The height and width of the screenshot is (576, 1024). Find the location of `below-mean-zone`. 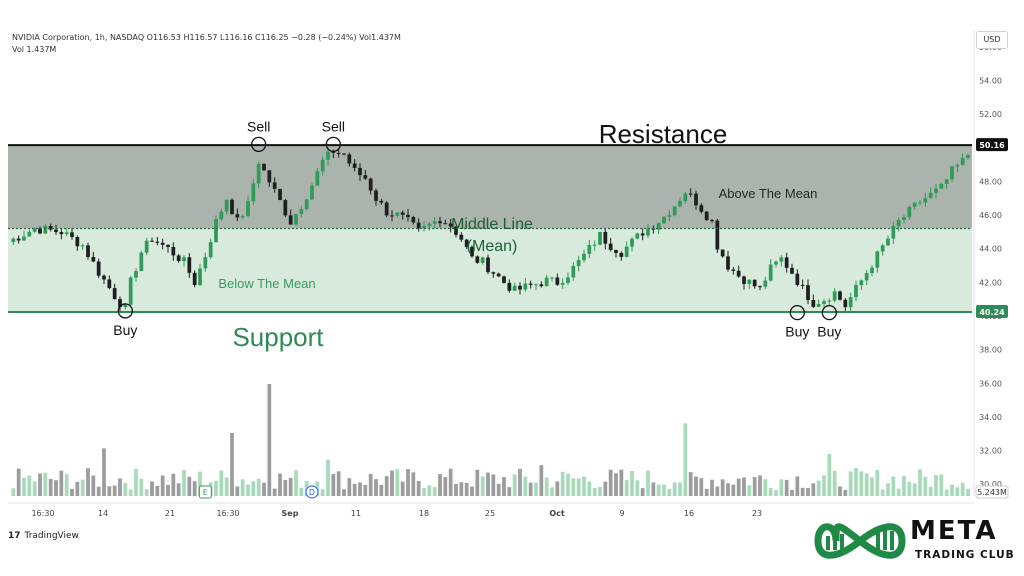

below-mean-zone is located at coordinates (490, 270).